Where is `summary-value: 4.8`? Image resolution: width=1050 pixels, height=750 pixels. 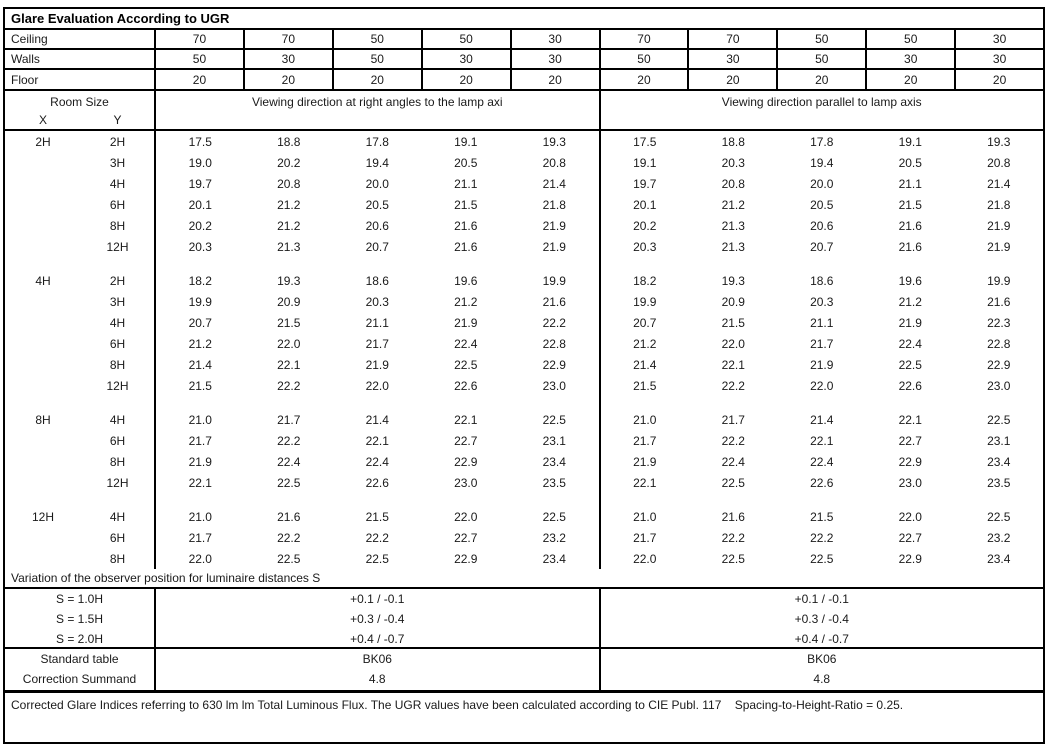
summary-value: 4.8 is located at coordinates (377, 679).